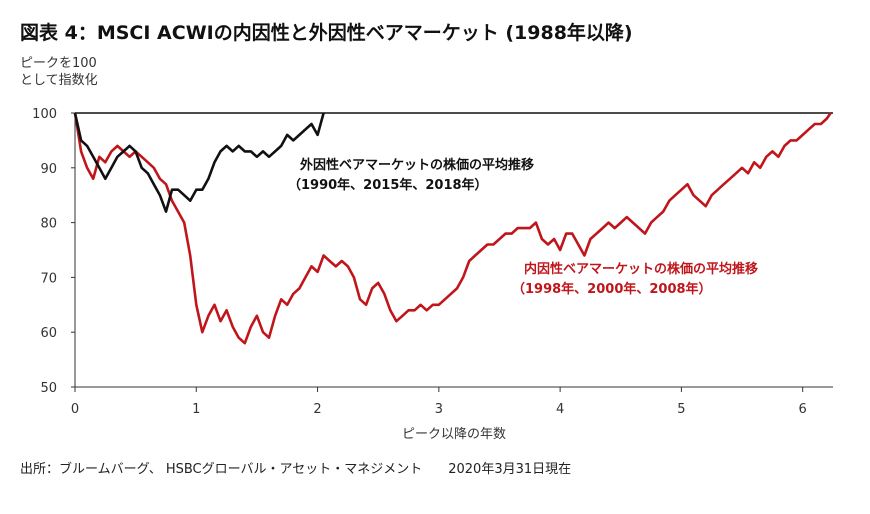  Describe the element at coordinates (454, 434) in the screenshot. I see `x-axis-title: ピーク以降の年数` at that location.